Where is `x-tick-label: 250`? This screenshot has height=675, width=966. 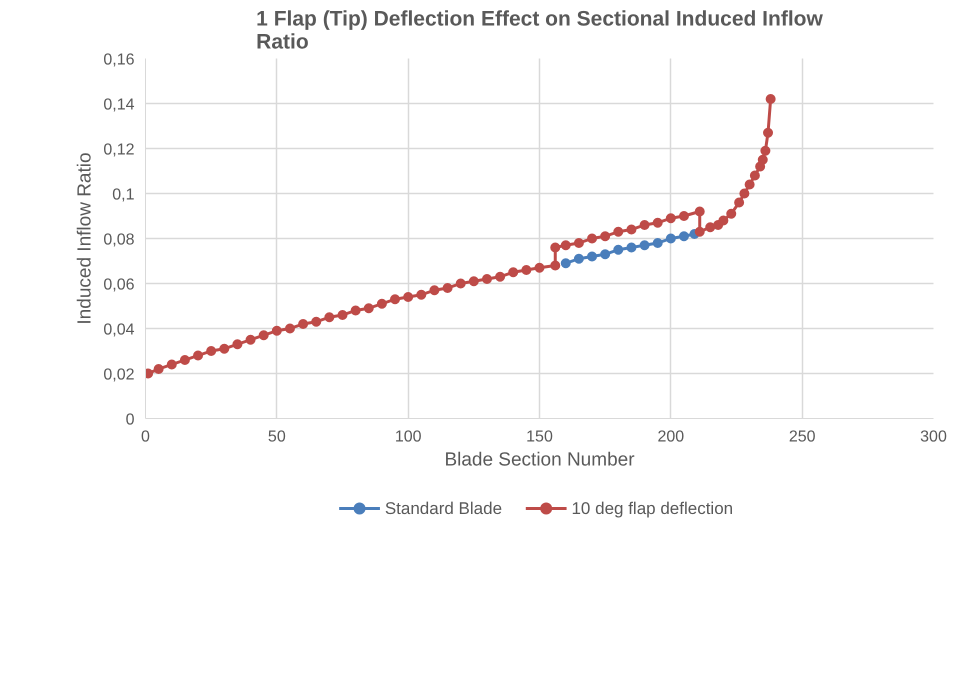
x-tick-label: 250 is located at coordinates (802, 437).